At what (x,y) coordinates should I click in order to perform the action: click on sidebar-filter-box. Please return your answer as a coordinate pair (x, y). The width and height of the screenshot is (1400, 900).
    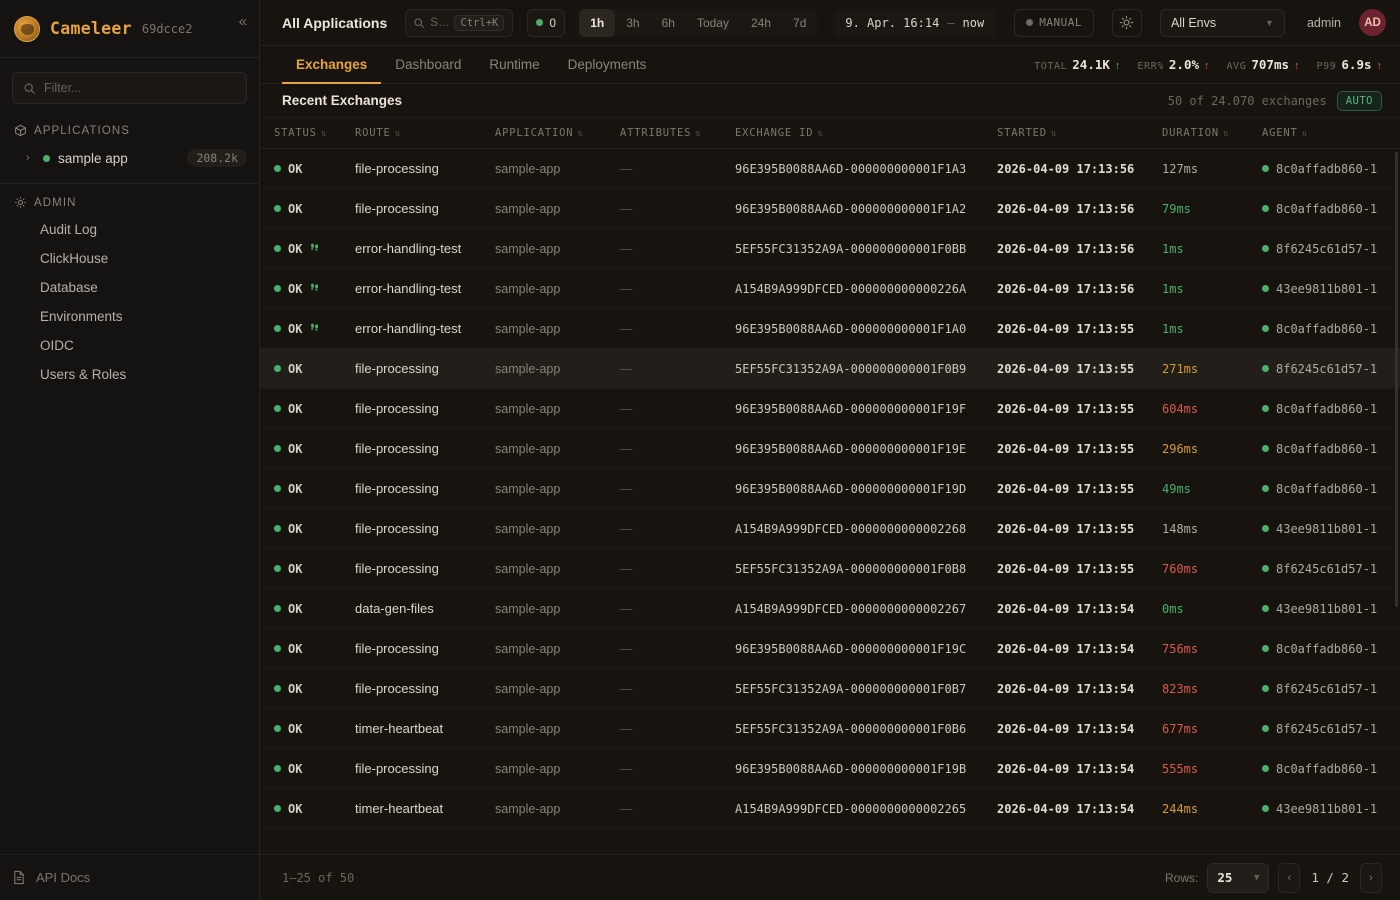
    Looking at the image, I should click on (129, 88).